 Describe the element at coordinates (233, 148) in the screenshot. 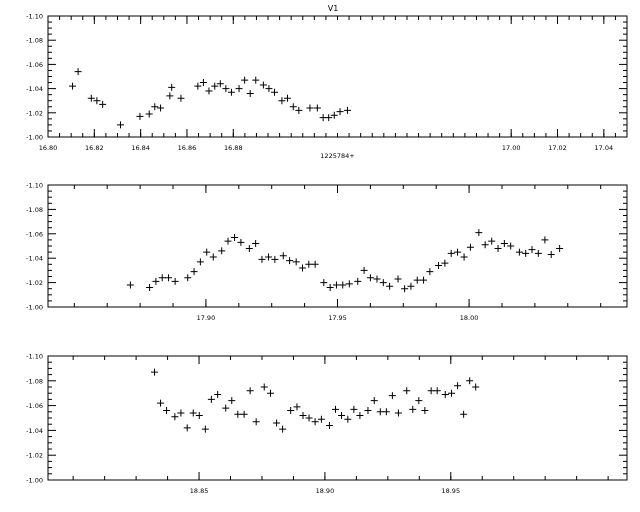

I see `x-tick-label: 16.88` at that location.